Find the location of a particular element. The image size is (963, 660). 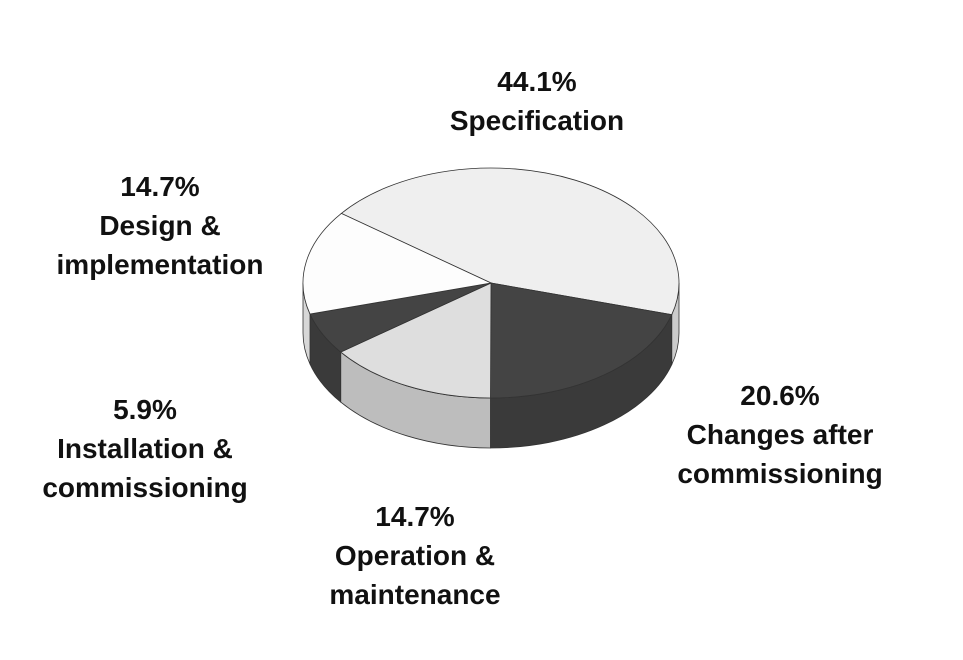

slice-label: 5.9% Installation & commissioning is located at coordinates (145, 448).